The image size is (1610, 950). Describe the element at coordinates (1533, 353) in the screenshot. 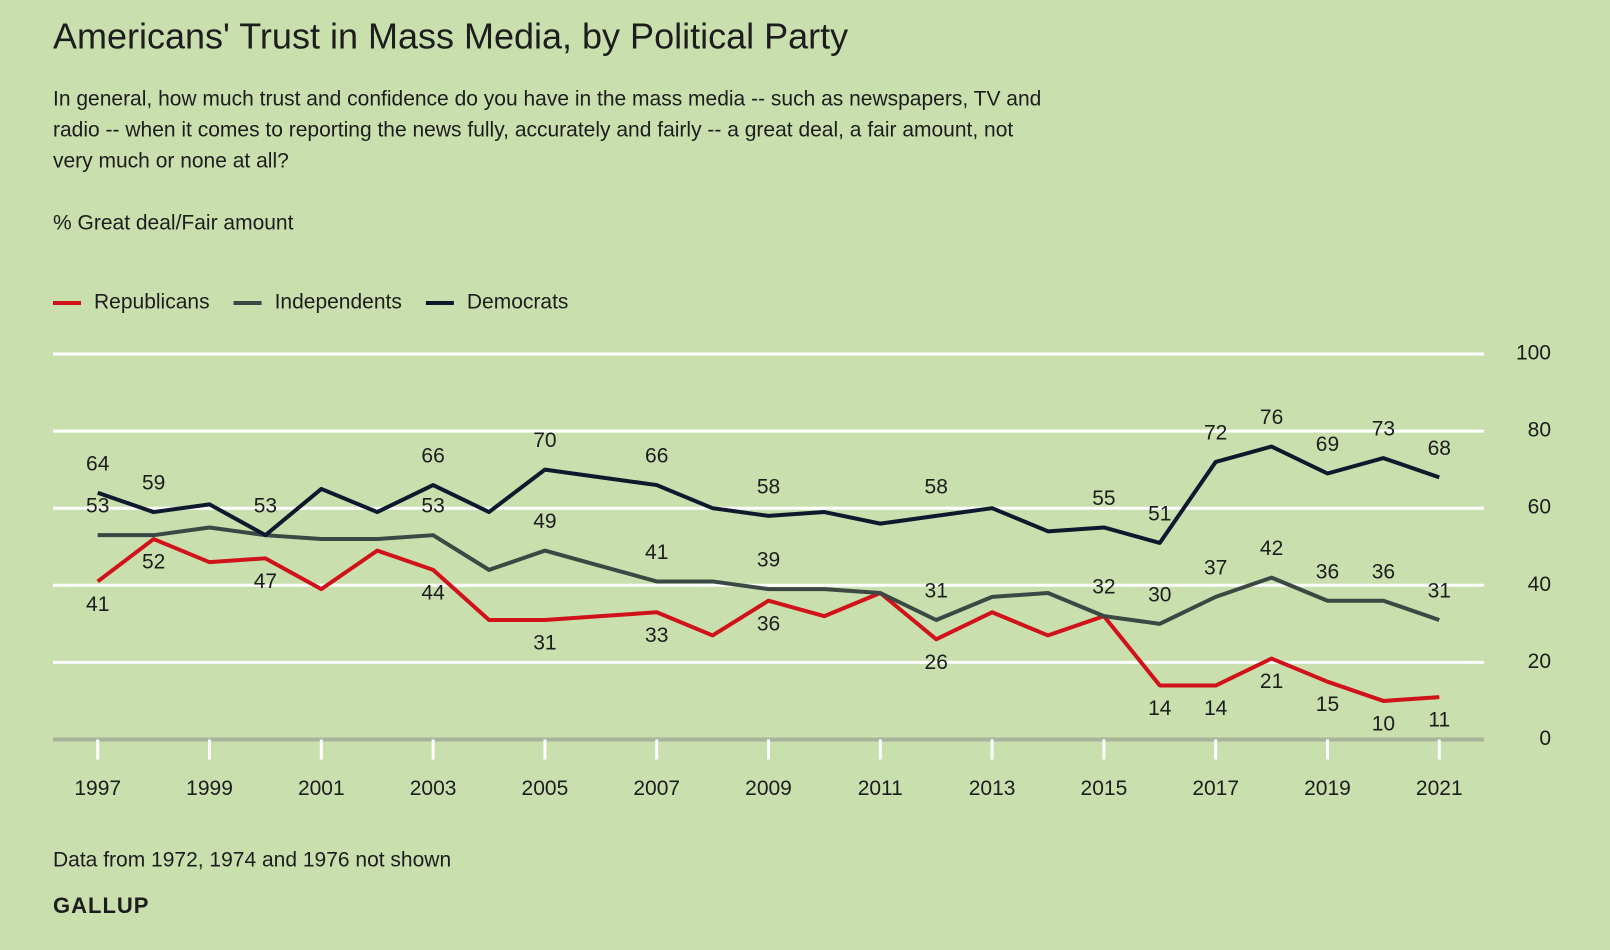

I see `y-tick-label: 100` at that location.